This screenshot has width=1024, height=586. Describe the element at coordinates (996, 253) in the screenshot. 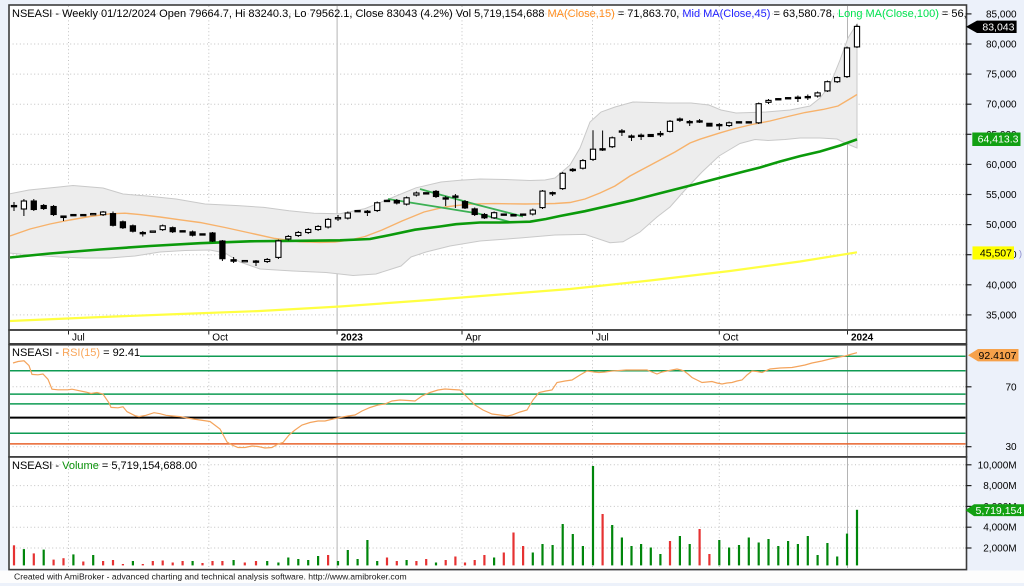

I see `svg-text: 45,507` at that location.